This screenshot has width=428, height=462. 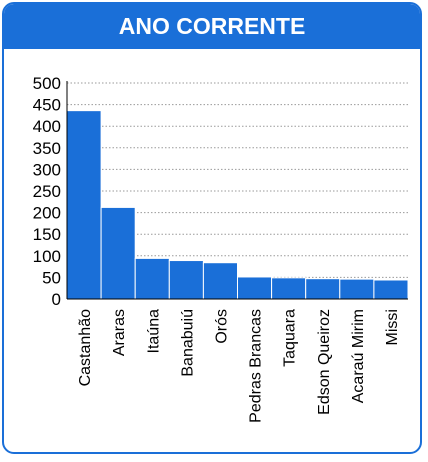 I want to click on y-tick-label: 450, so click(x=47, y=105).